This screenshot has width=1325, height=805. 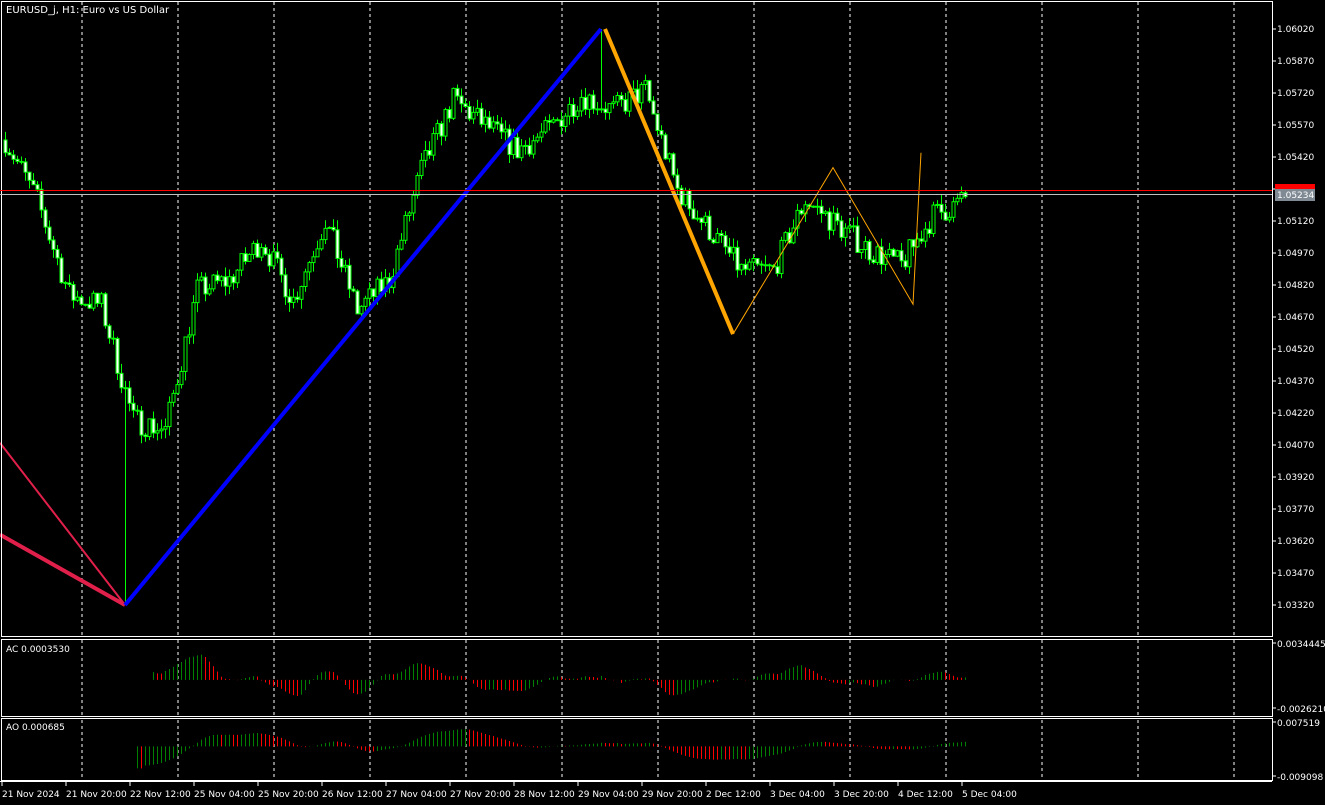 What do you see at coordinates (1295, 254) in the screenshot?
I see `price-tick-label: 1.04970` at bounding box center [1295, 254].